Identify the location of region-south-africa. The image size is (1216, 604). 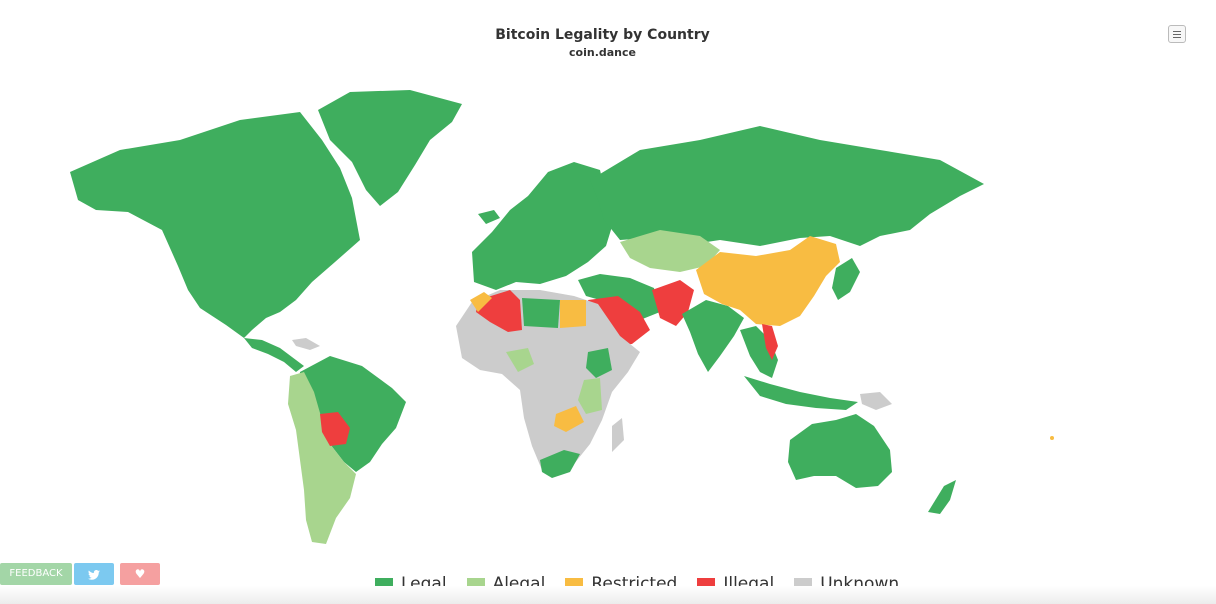
(560, 464).